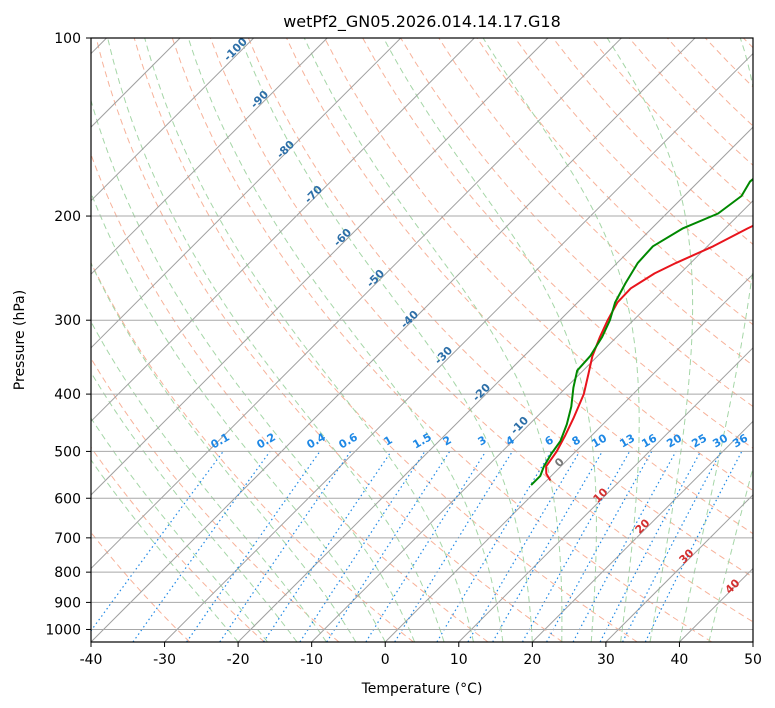 The image size is (775, 708). Describe the element at coordinates (313, 194) in the screenshot. I see `isotherm-label: -70` at that location.